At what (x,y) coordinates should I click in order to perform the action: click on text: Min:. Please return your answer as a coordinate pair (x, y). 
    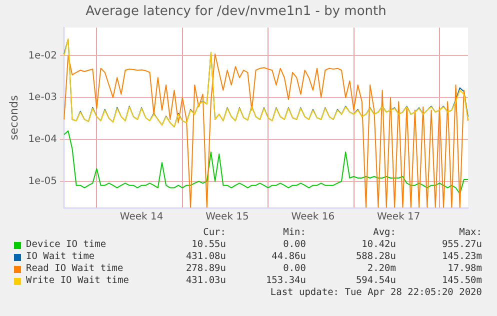
    Looking at the image, I should click on (294, 232).